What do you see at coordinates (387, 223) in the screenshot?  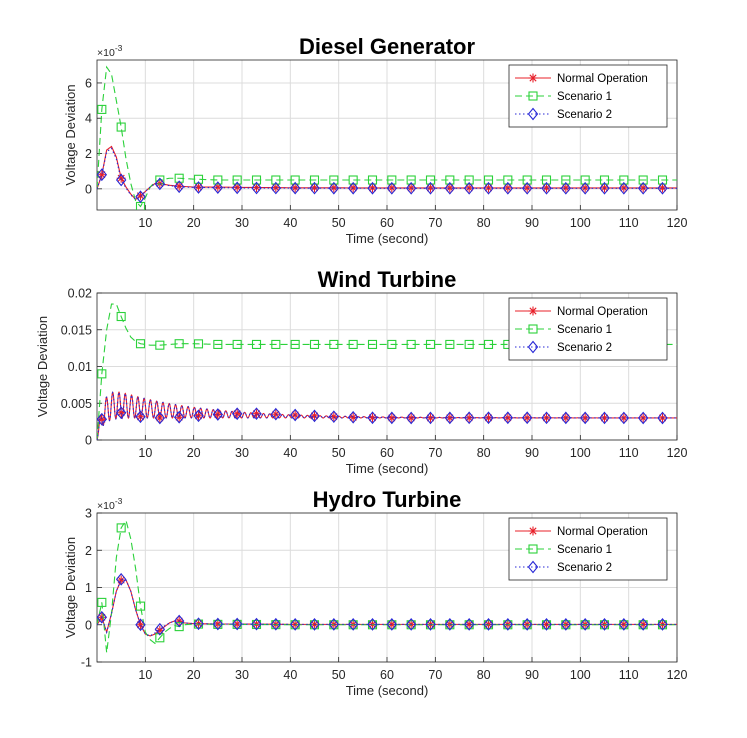 I see `x-tick-label: 60` at bounding box center [387, 223].